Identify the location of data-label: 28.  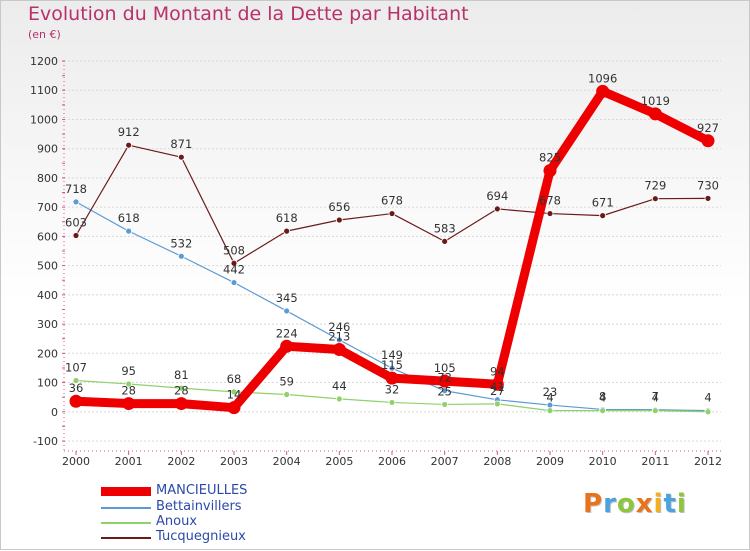
(128, 391).